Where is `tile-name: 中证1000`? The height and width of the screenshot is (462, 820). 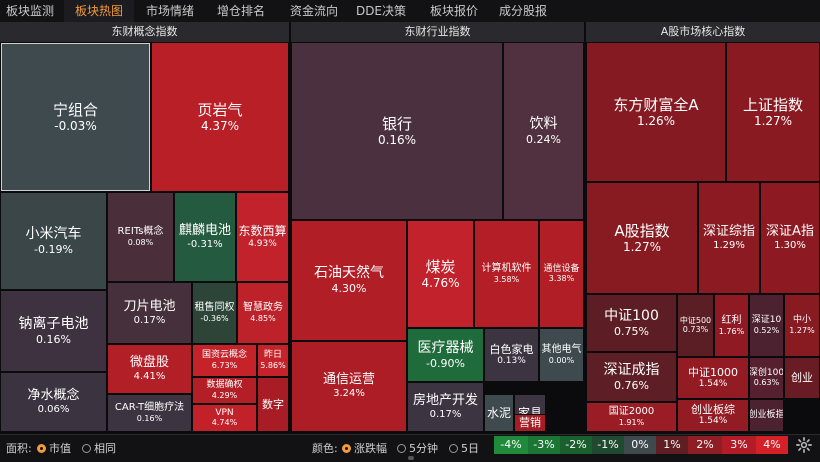 tile-name: 中证1000 is located at coordinates (713, 372).